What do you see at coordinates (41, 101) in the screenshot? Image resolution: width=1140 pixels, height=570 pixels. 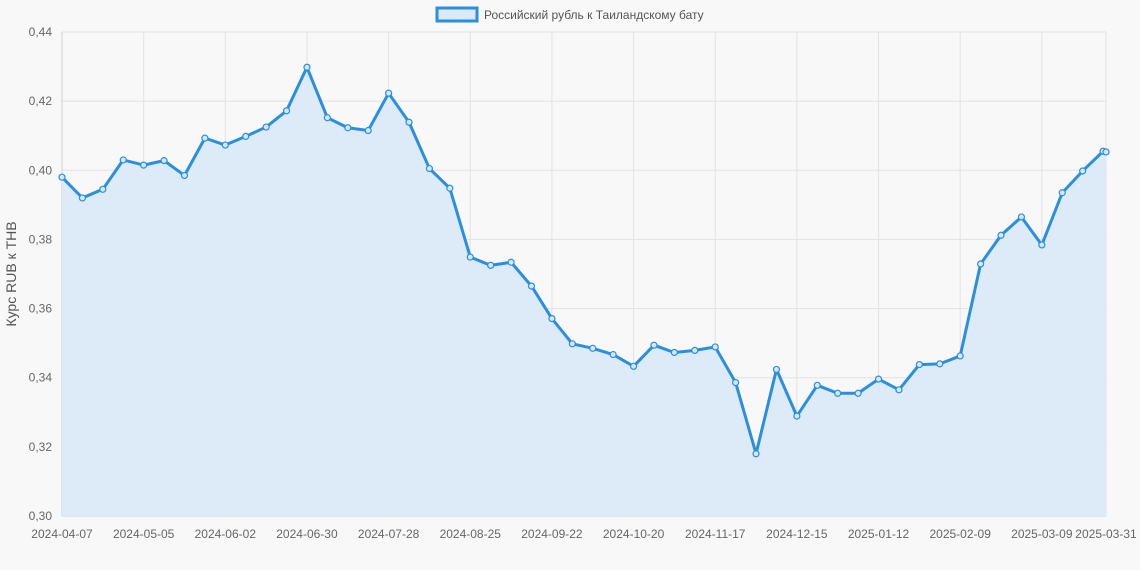 I see `y-tick-label: 0,42` at bounding box center [41, 101].